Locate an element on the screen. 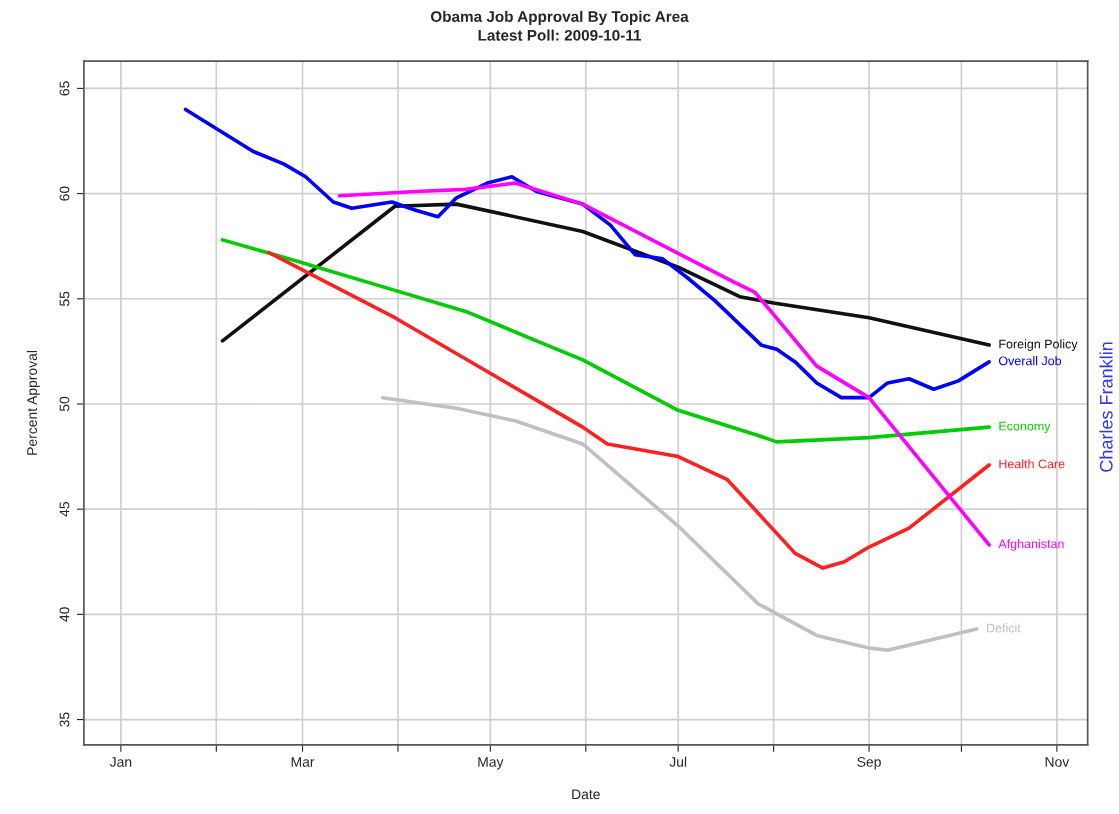 Image resolution: width=1119 pixels, height=814 pixels. series-label: Afghanistan is located at coordinates (1031, 545).